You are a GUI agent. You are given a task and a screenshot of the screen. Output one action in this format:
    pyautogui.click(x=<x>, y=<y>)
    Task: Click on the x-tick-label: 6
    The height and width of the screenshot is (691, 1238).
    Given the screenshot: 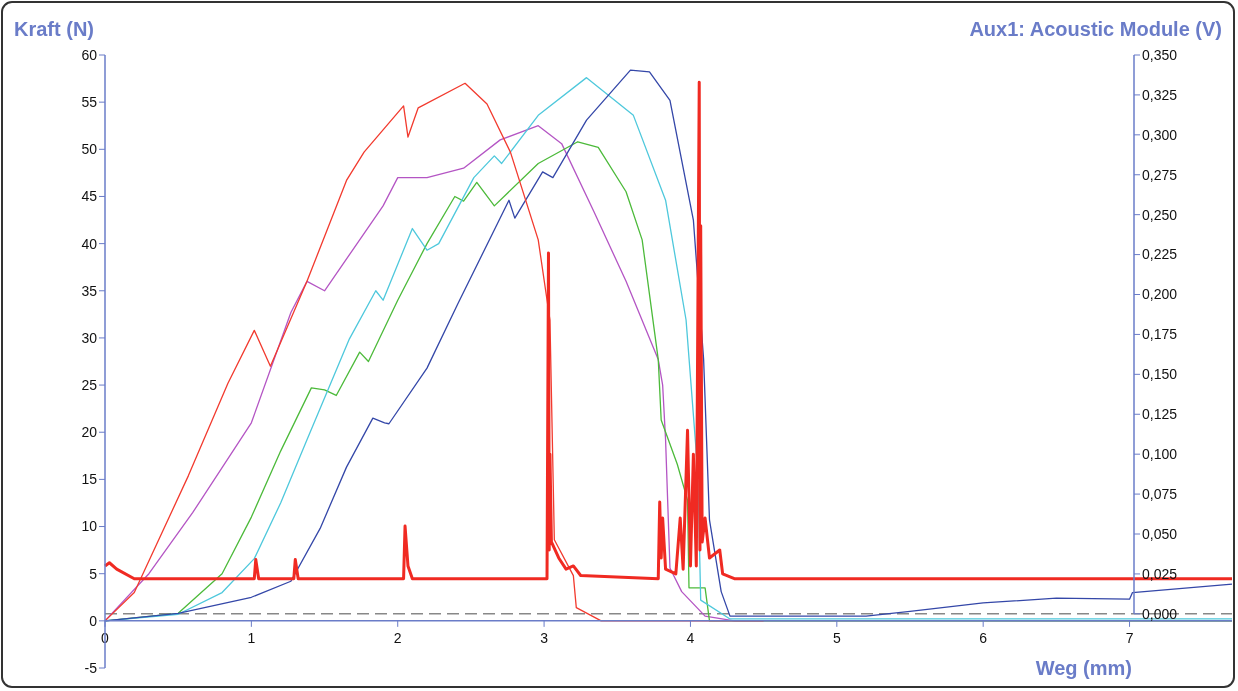 What is the action you would take?
    pyautogui.click(x=983, y=637)
    